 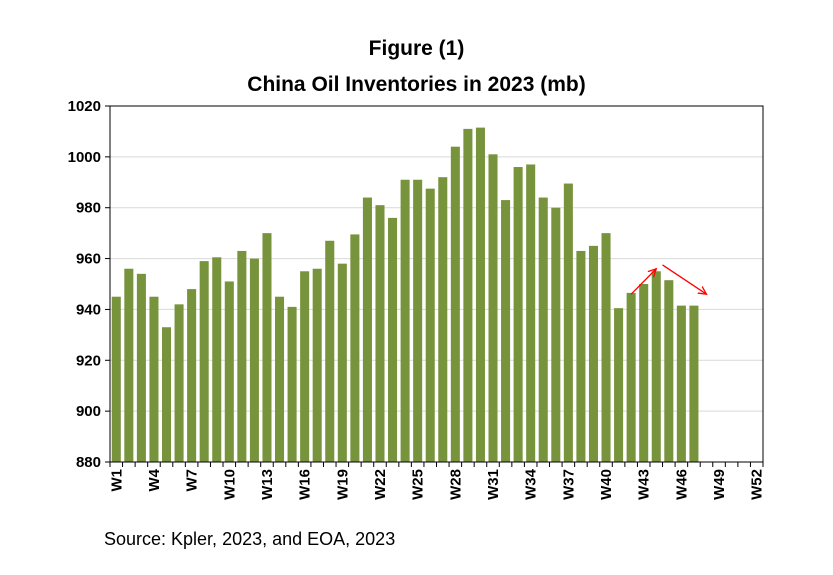 What do you see at coordinates (84, 157) in the screenshot?
I see `y-tick-label: 1000` at bounding box center [84, 157].